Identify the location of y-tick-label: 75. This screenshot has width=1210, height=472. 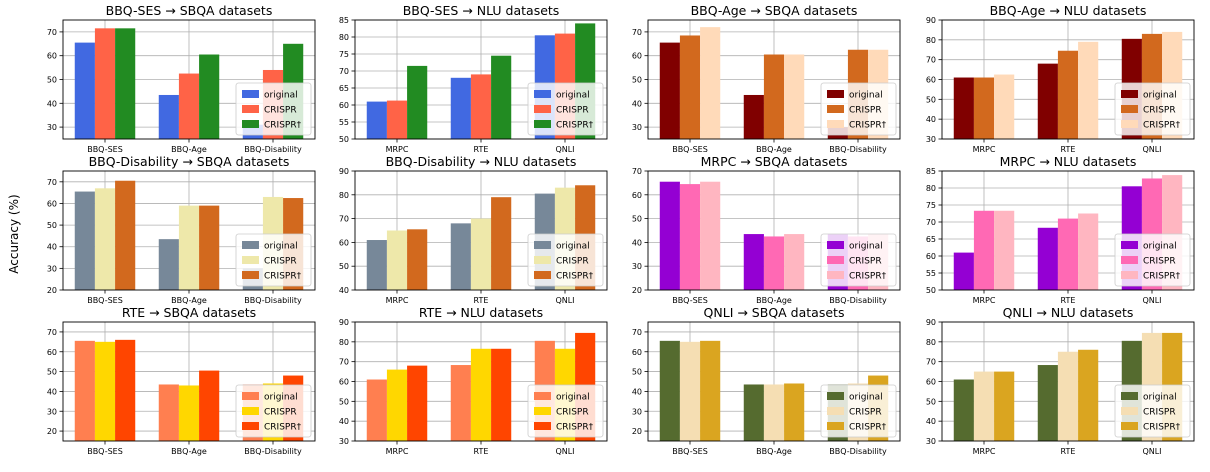
(931, 205).